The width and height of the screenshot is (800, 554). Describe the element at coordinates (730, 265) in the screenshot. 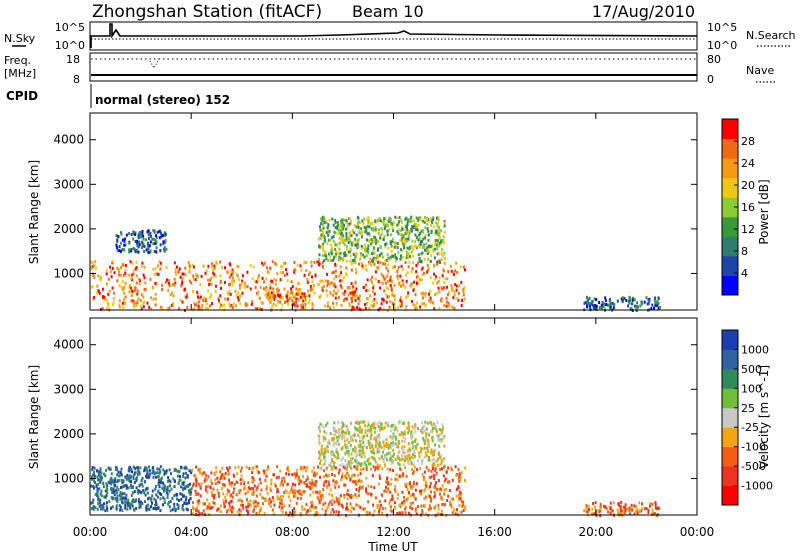

I see `colorbar-segment` at that location.